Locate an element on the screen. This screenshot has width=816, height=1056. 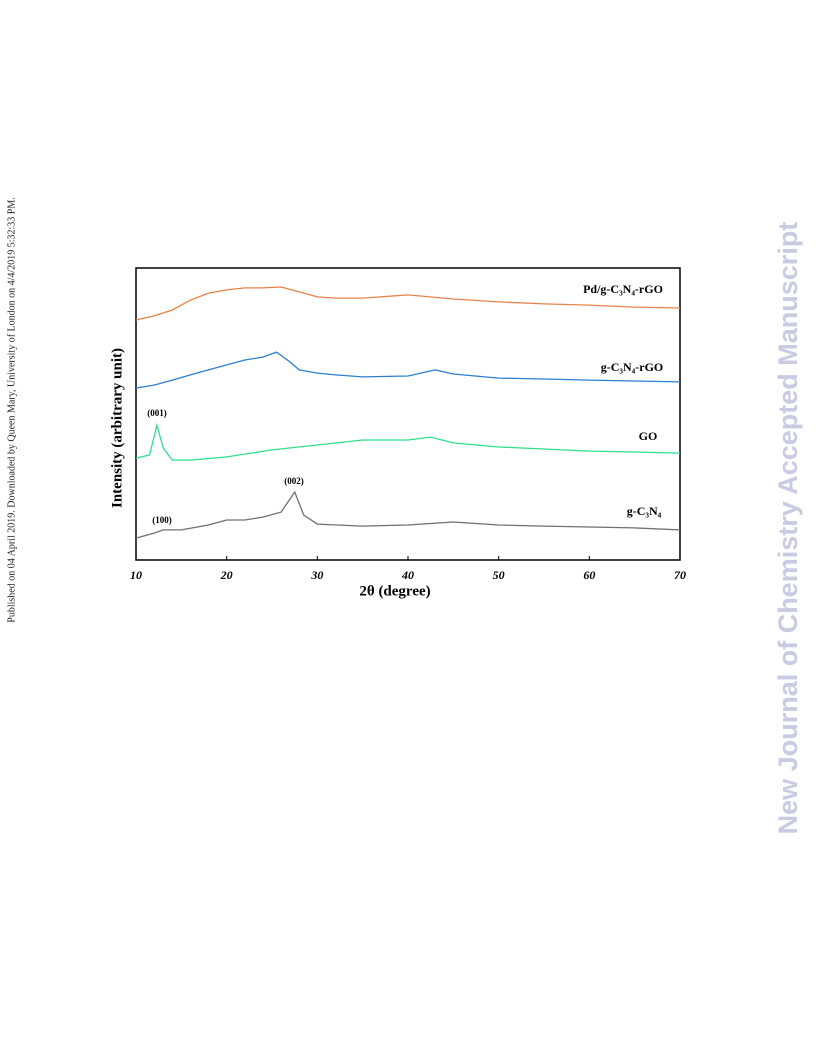
x-axis-label: 2θ (degree) is located at coordinates (394, 591).